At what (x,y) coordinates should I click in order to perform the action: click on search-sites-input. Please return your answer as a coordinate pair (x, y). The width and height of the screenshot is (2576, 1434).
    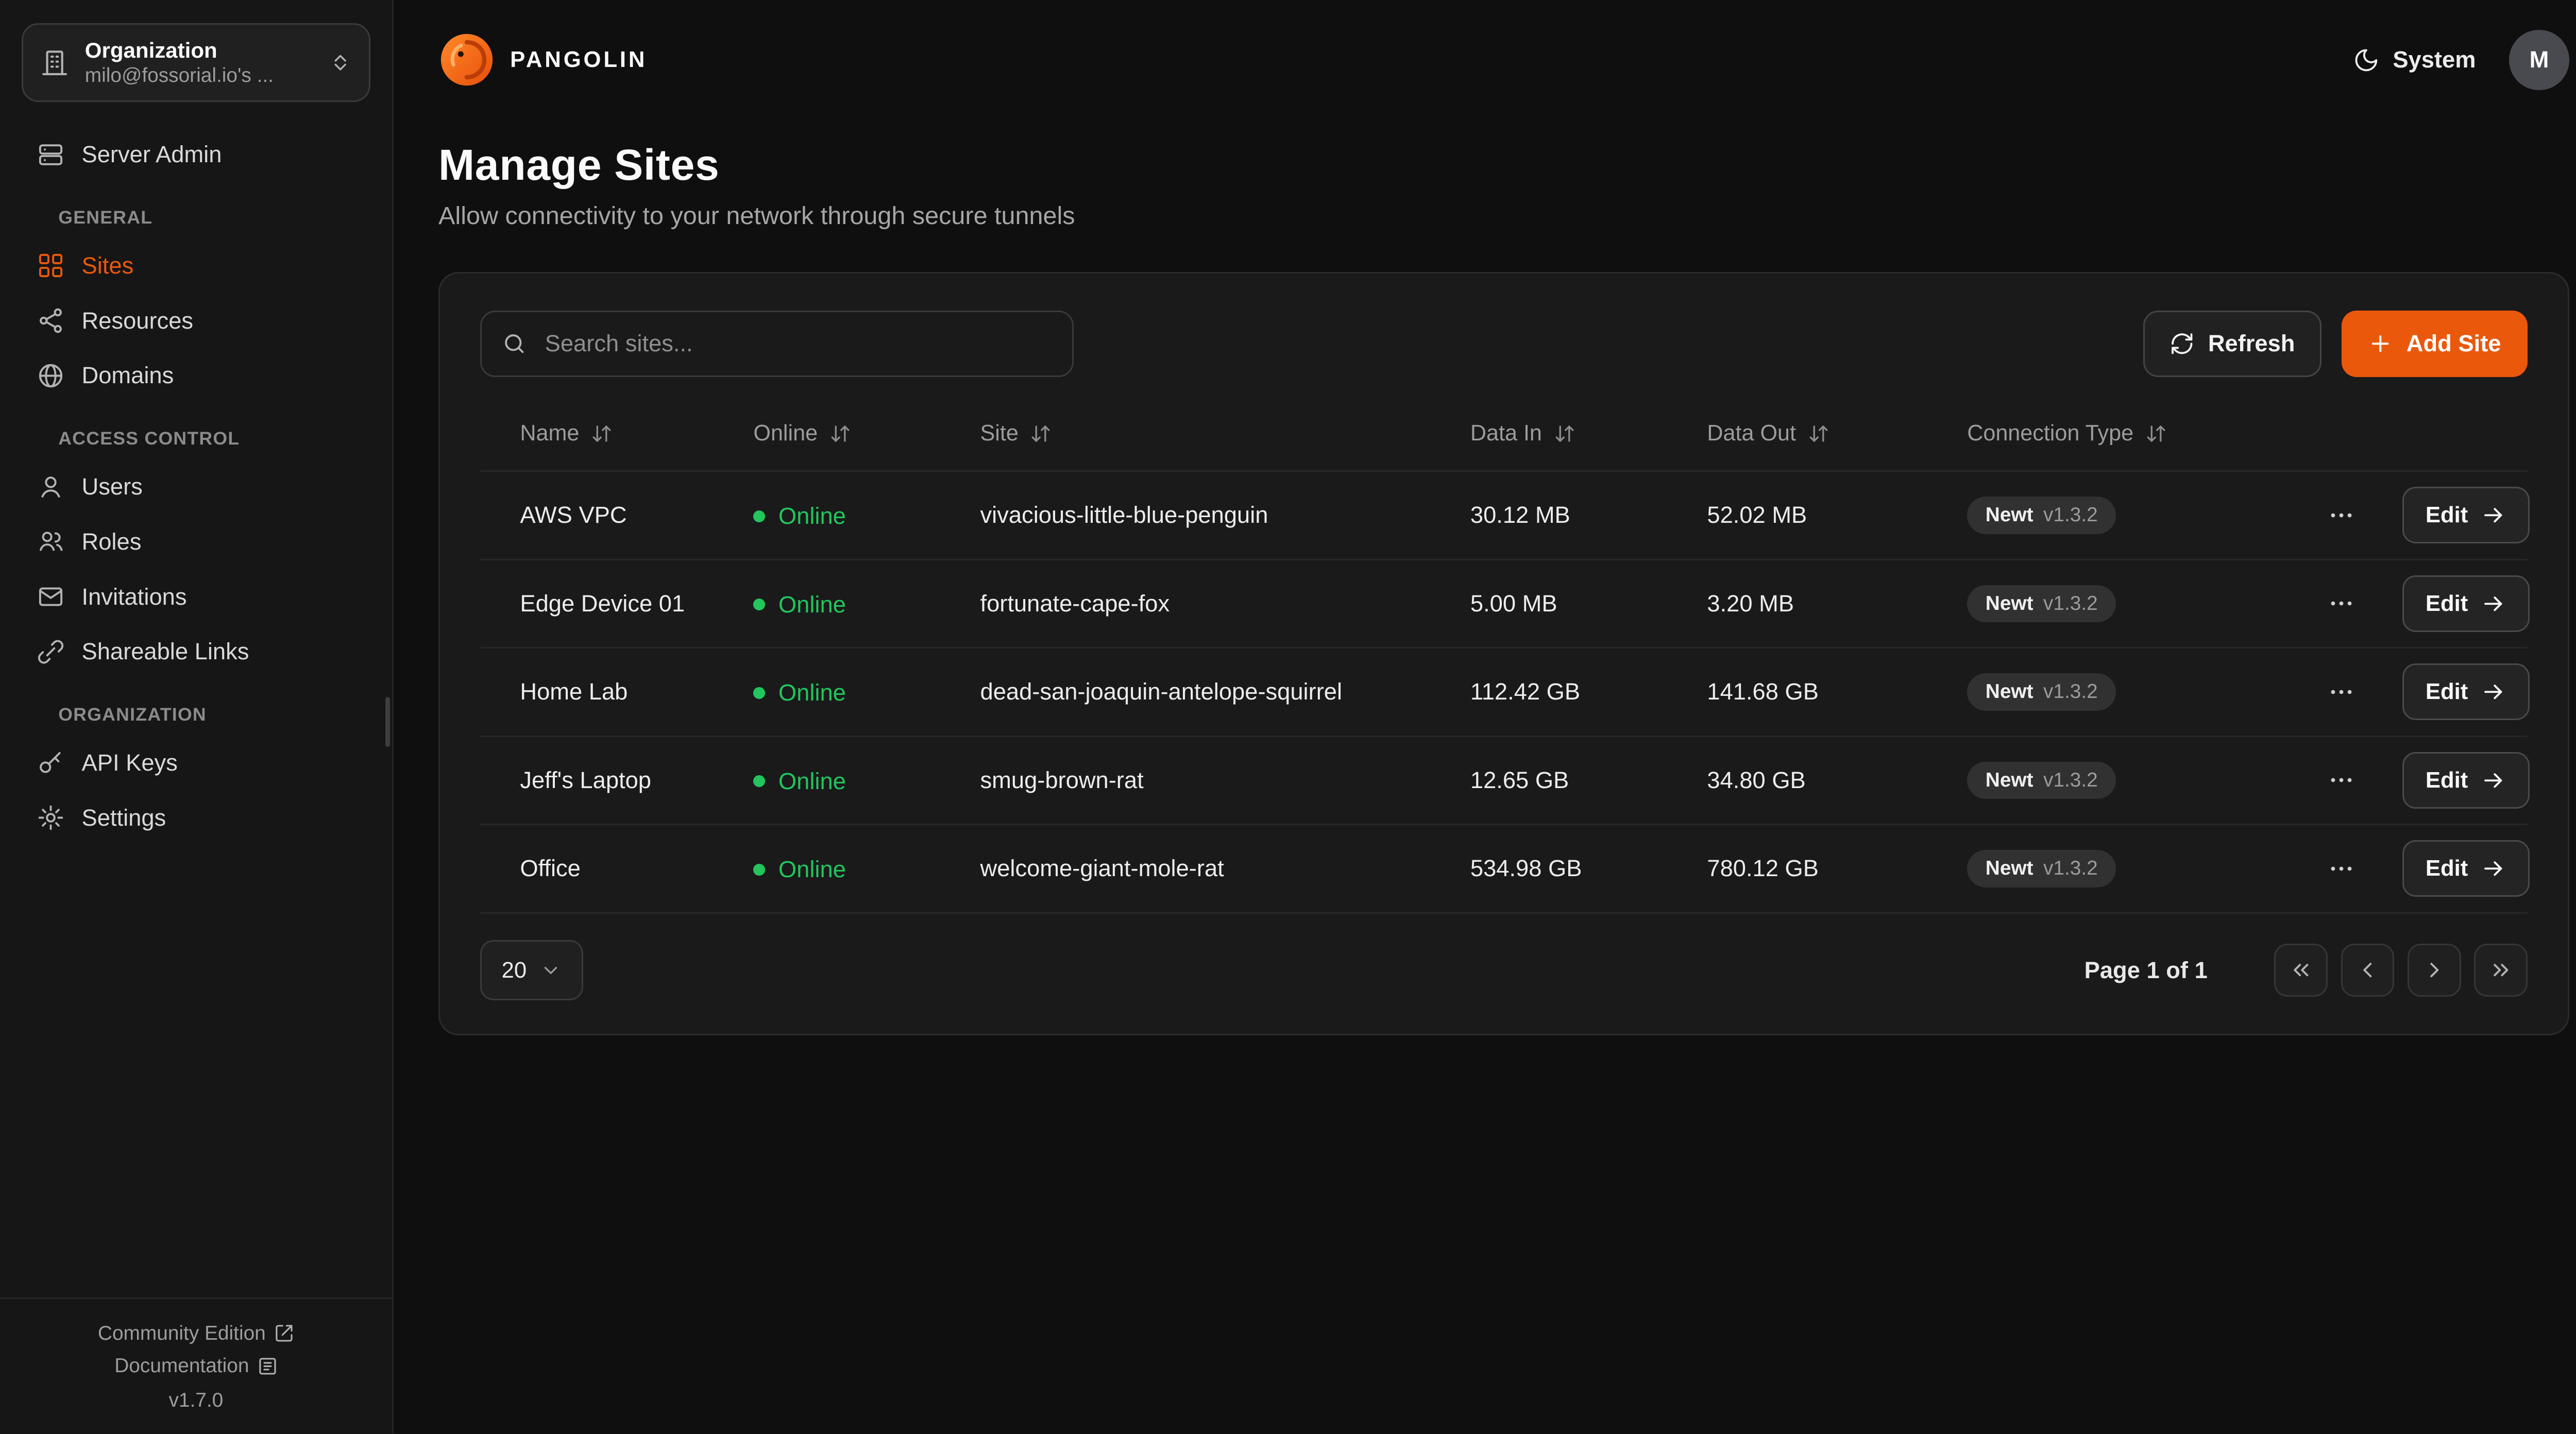
    Looking at the image, I should click on (796, 344).